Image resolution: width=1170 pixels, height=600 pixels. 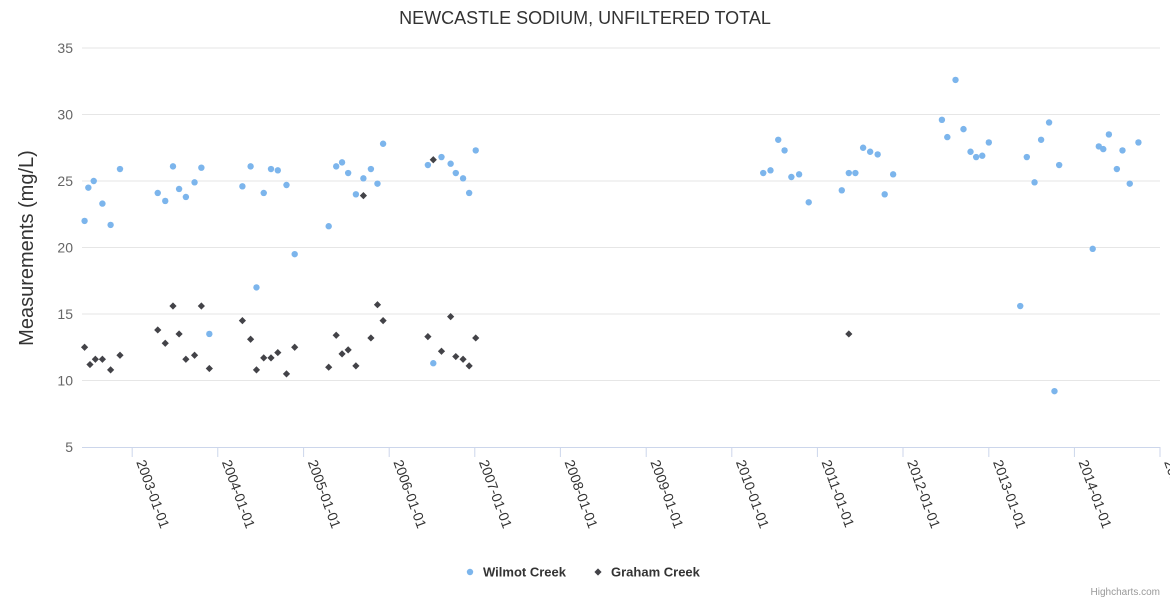 I want to click on x-tick-label: 2003-01-01, so click(x=153, y=494).